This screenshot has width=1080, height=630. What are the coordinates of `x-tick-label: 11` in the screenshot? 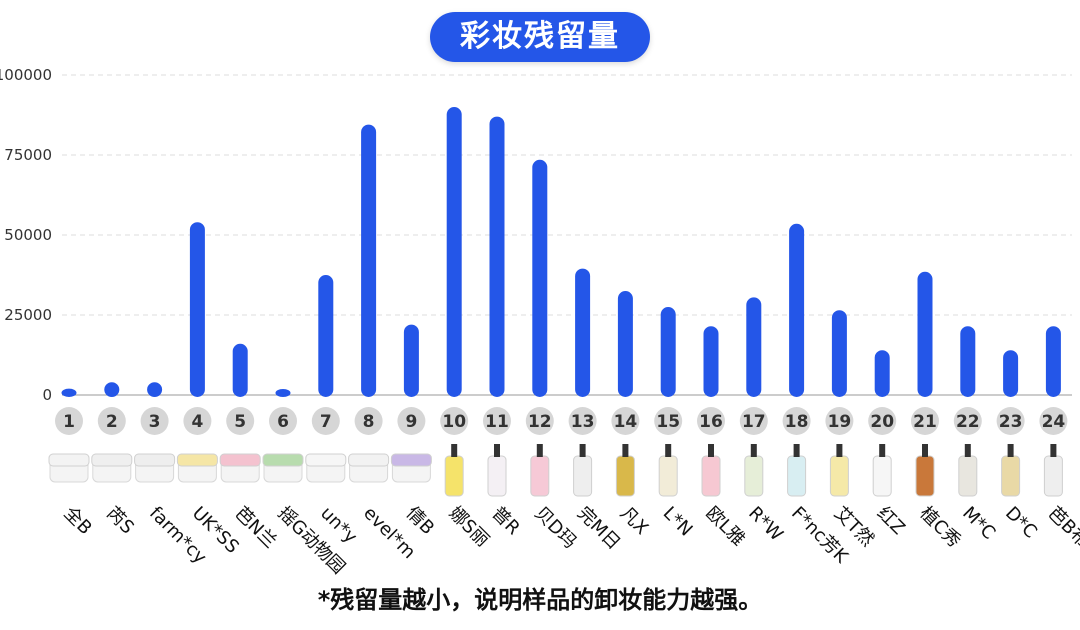 It's located at (497, 422).